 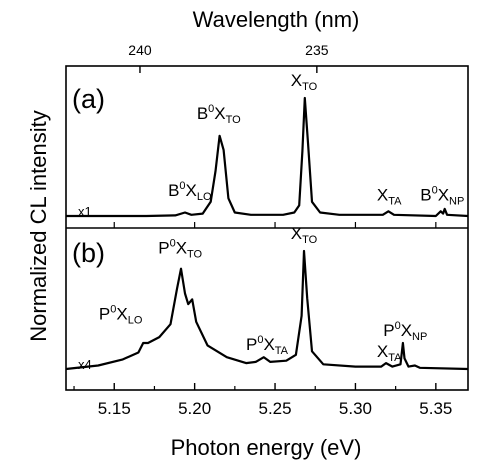 What do you see at coordinates (38, 226) in the screenshot?
I see `y-axis-title: Normalized CL intensity` at bounding box center [38, 226].